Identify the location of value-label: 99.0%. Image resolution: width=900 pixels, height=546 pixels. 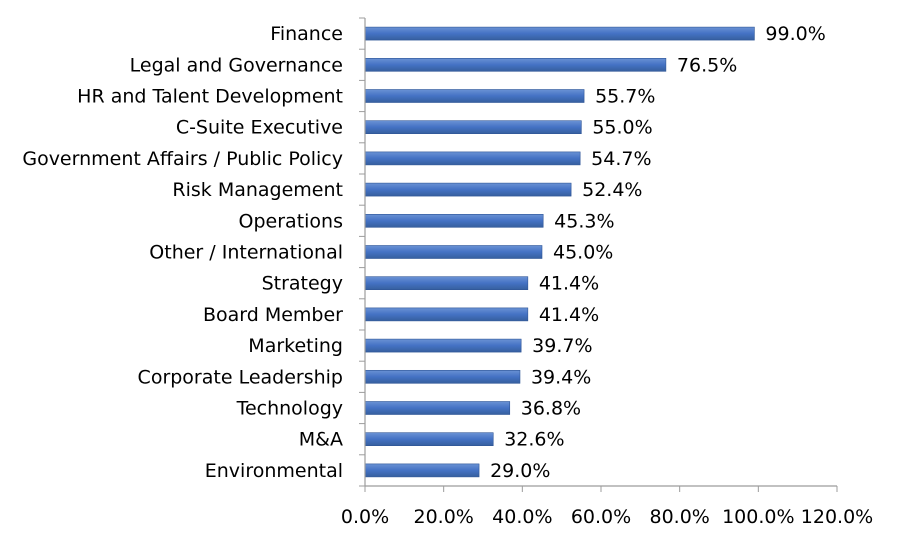
(795, 34).